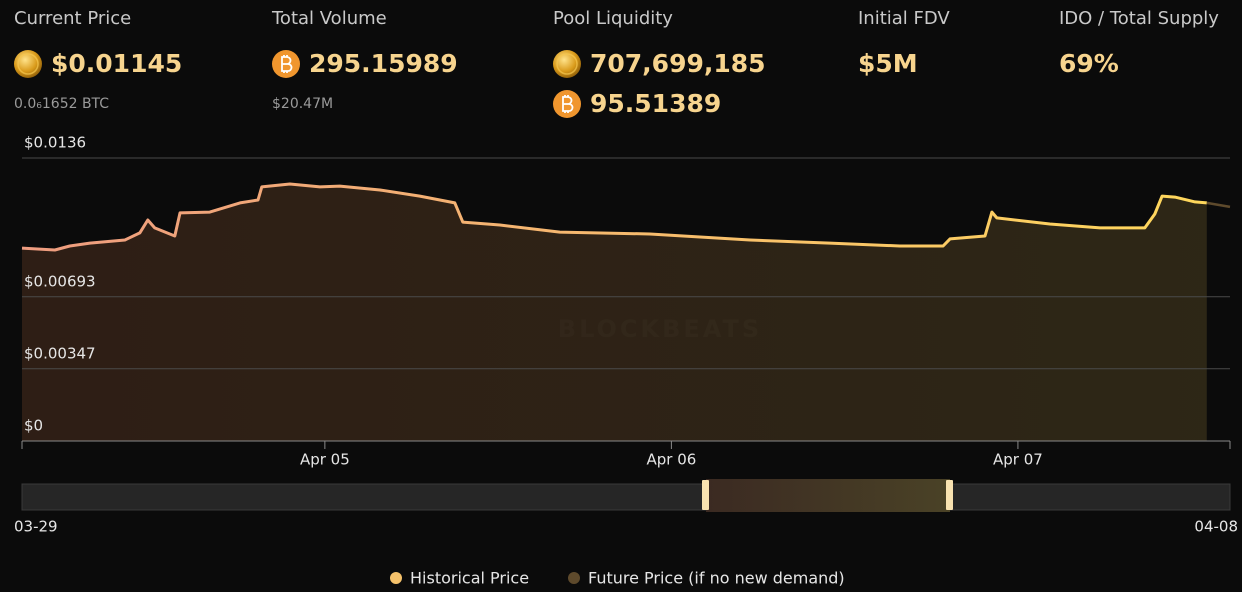 The height and width of the screenshot is (592, 1242). What do you see at coordinates (60, 353) in the screenshot?
I see `y-tick-label: $0.00347` at bounding box center [60, 353].